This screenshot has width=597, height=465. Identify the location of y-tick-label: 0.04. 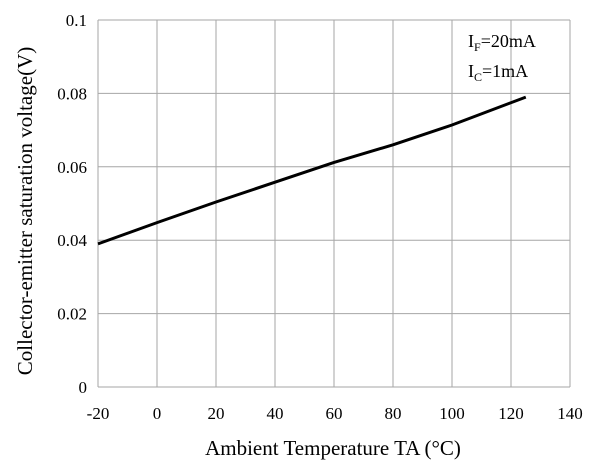
(72, 240).